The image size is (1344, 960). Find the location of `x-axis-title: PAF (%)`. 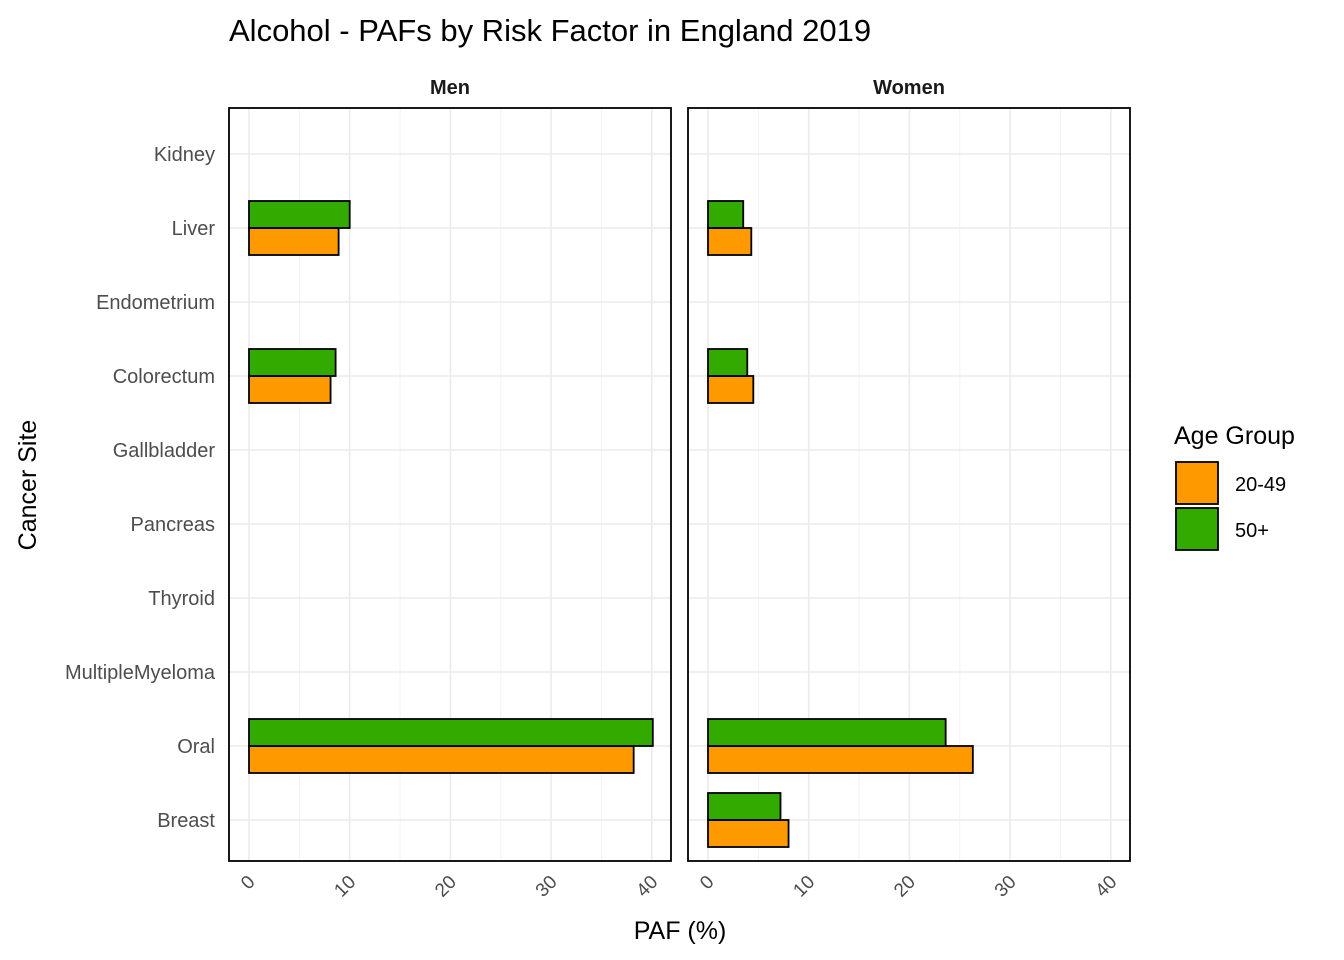

x-axis-title: PAF (%) is located at coordinates (680, 931).